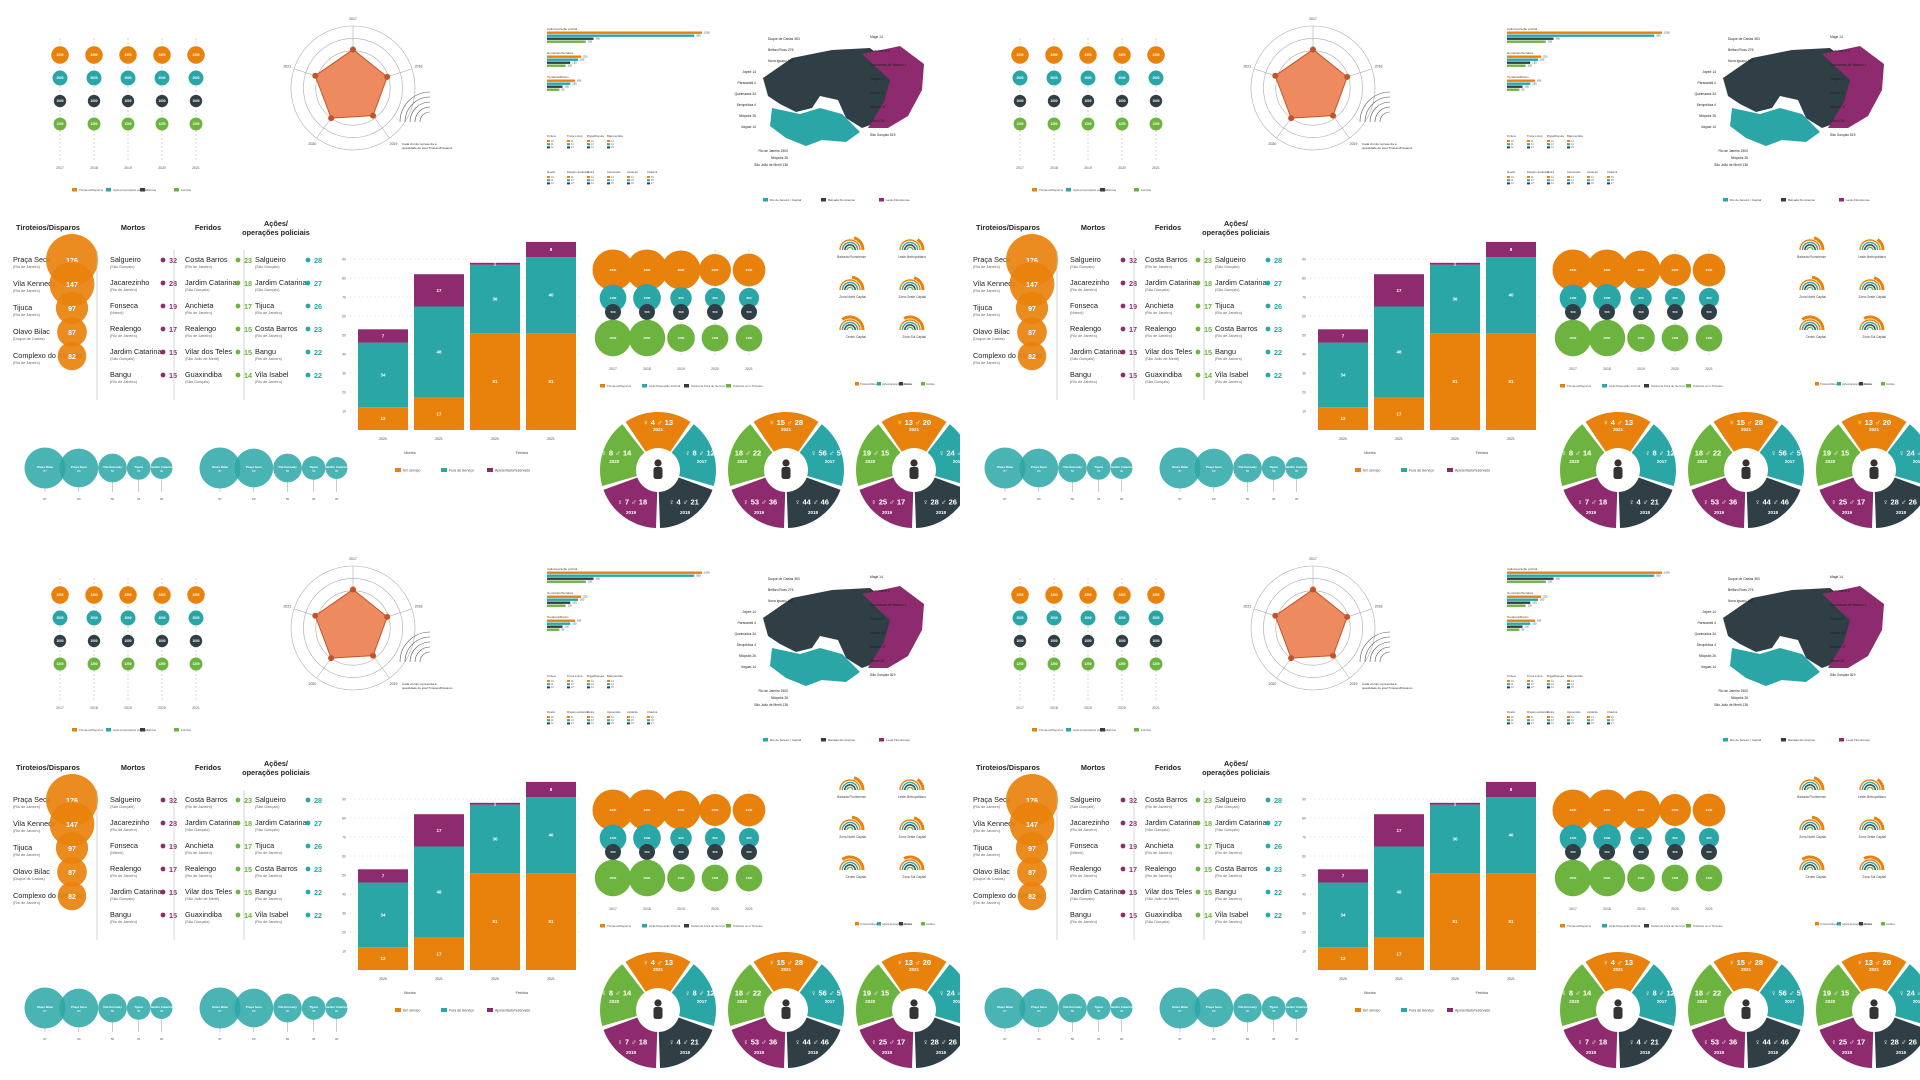 The image size is (1920, 1080). Describe the element at coordinates (883, 135) in the screenshot. I see `municipality-label: São Gonçalo 819` at that location.